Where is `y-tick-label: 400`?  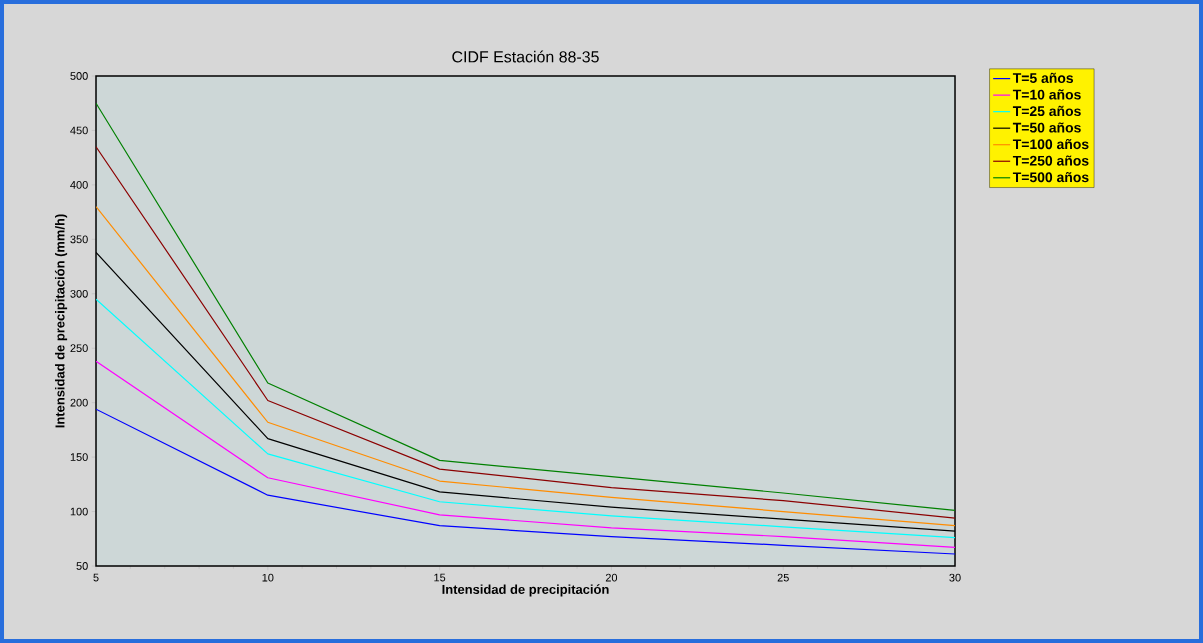 y-tick-label: 400 is located at coordinates (79, 185).